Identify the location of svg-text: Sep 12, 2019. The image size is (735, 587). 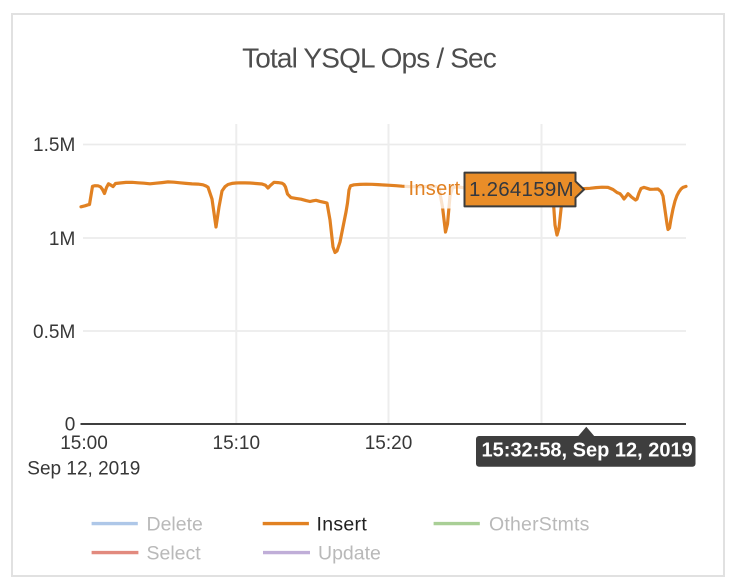
(83, 469).